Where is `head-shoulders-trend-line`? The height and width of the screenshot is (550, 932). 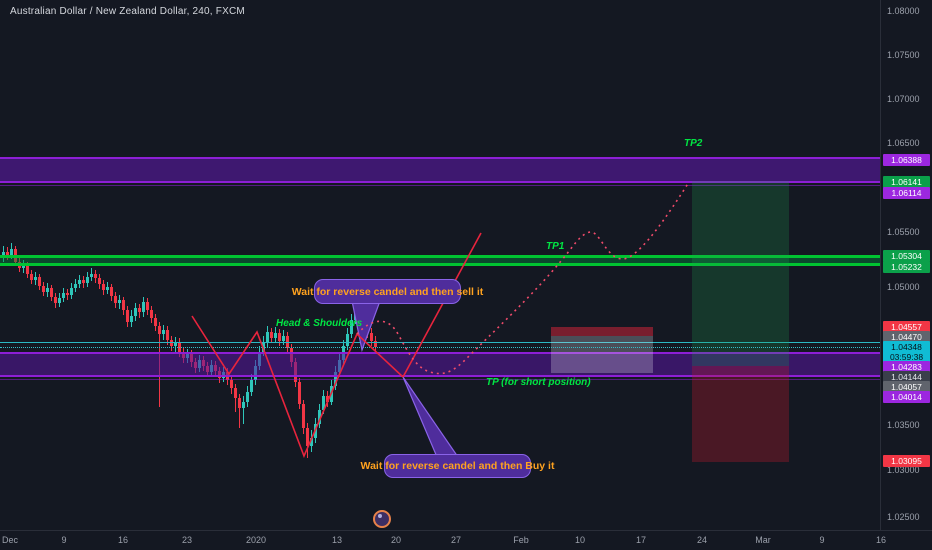 head-shoulders-trend-line is located at coordinates (297, 387).